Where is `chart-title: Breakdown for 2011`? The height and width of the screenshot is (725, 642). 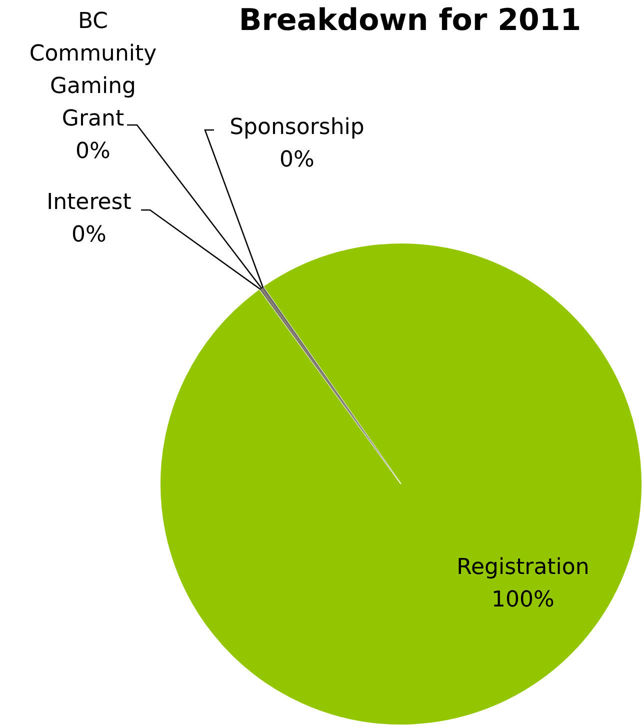
chart-title: Breakdown for 2011 is located at coordinates (410, 20).